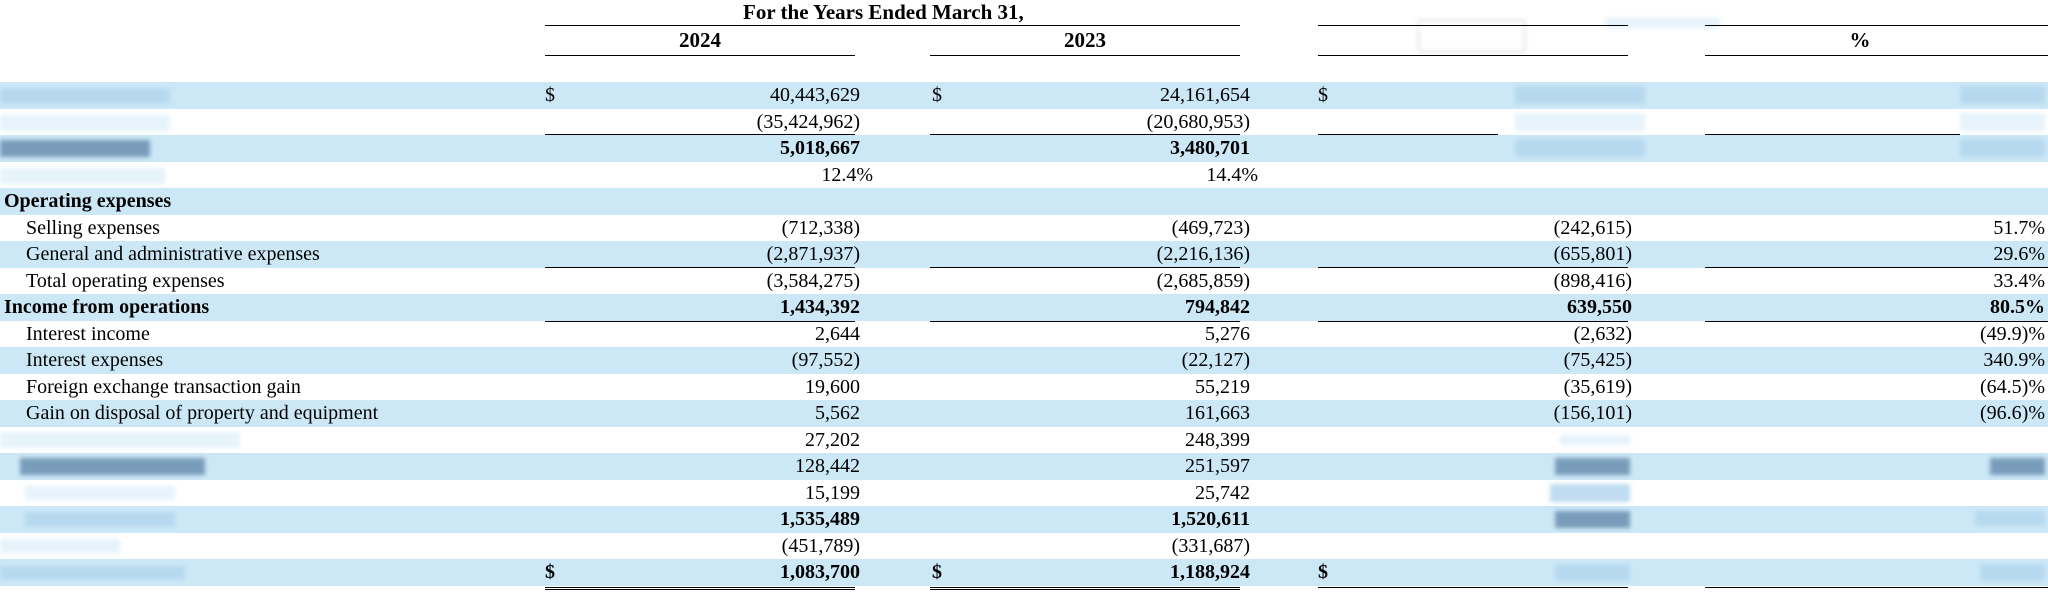 The height and width of the screenshot is (614, 2048). I want to click on row-label: Foreign exchange transaction gain, so click(163, 386).